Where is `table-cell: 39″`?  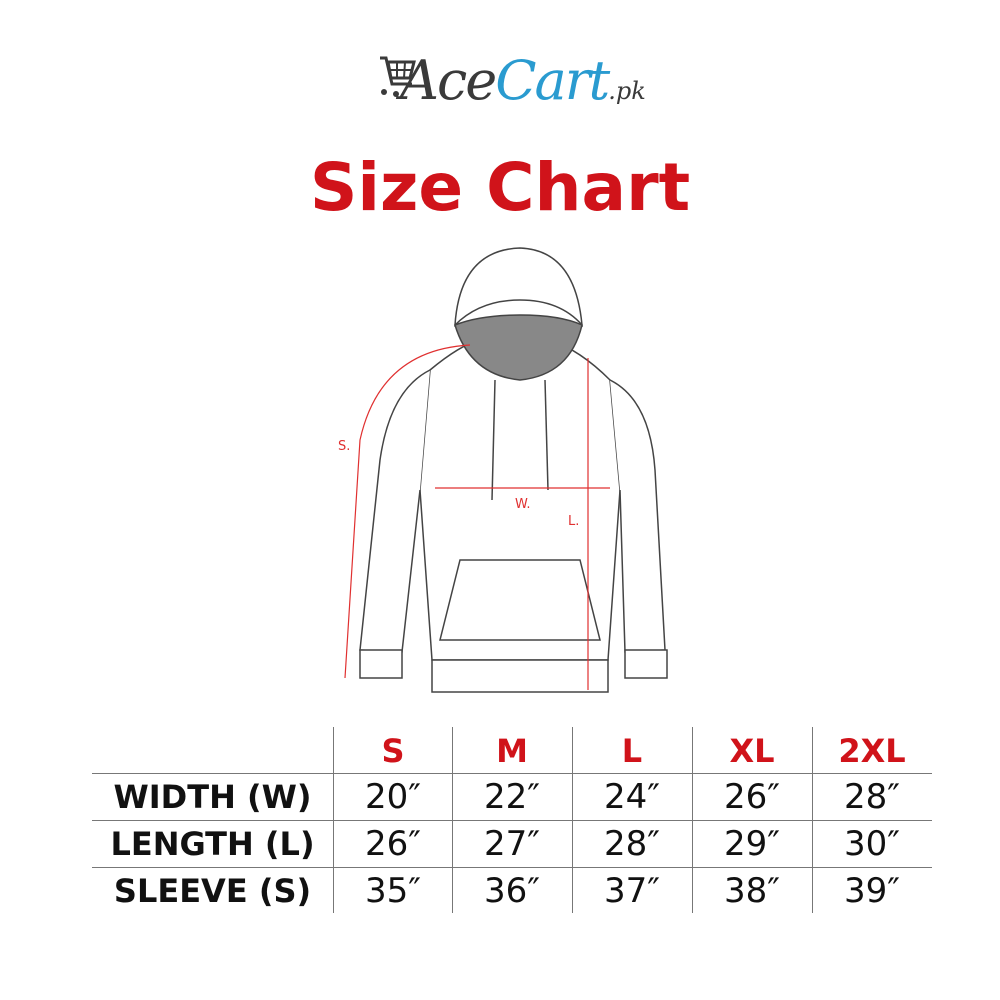 table-cell: 39″ is located at coordinates (872, 890).